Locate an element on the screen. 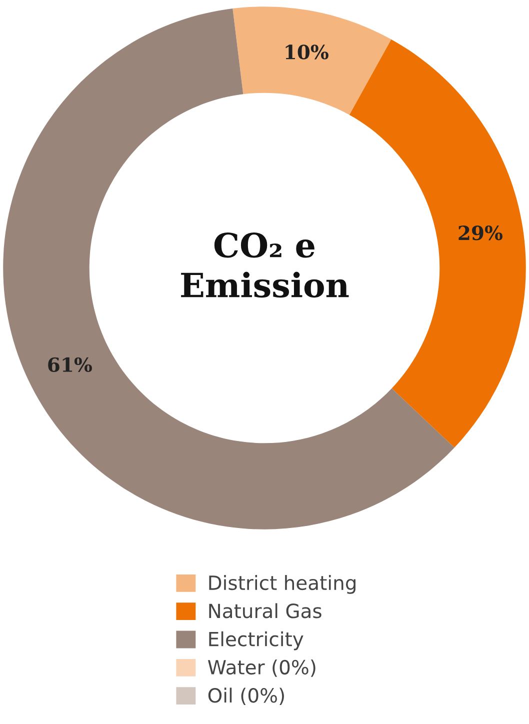  legend-label: Electricity is located at coordinates (256, 640).